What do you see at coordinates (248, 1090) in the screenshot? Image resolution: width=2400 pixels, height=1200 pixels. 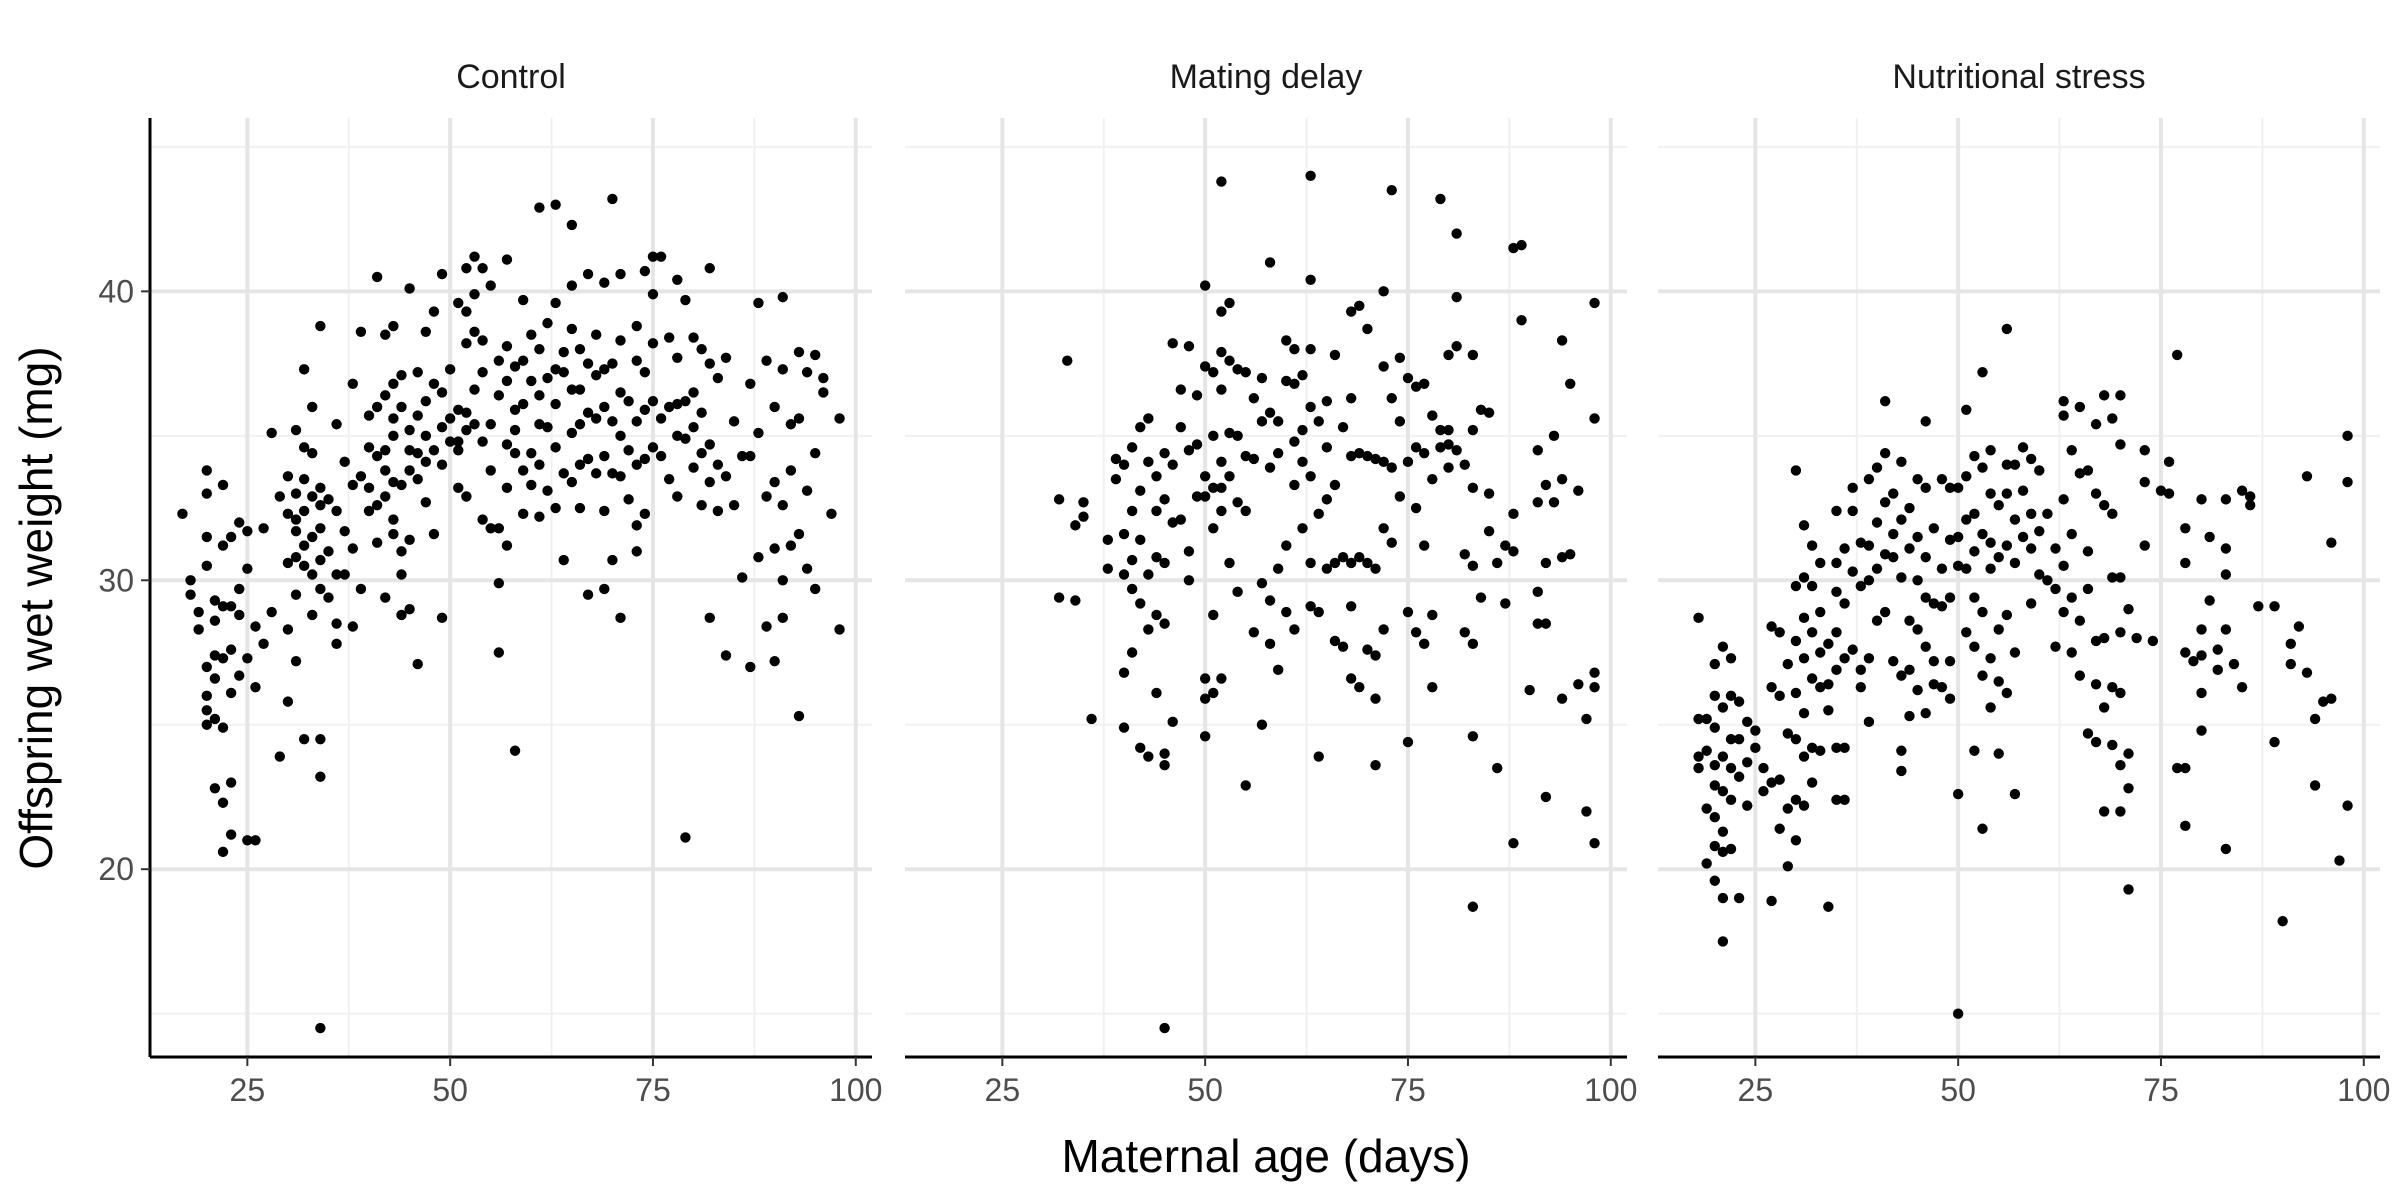 I see `x-tick-label: 25` at bounding box center [248, 1090].